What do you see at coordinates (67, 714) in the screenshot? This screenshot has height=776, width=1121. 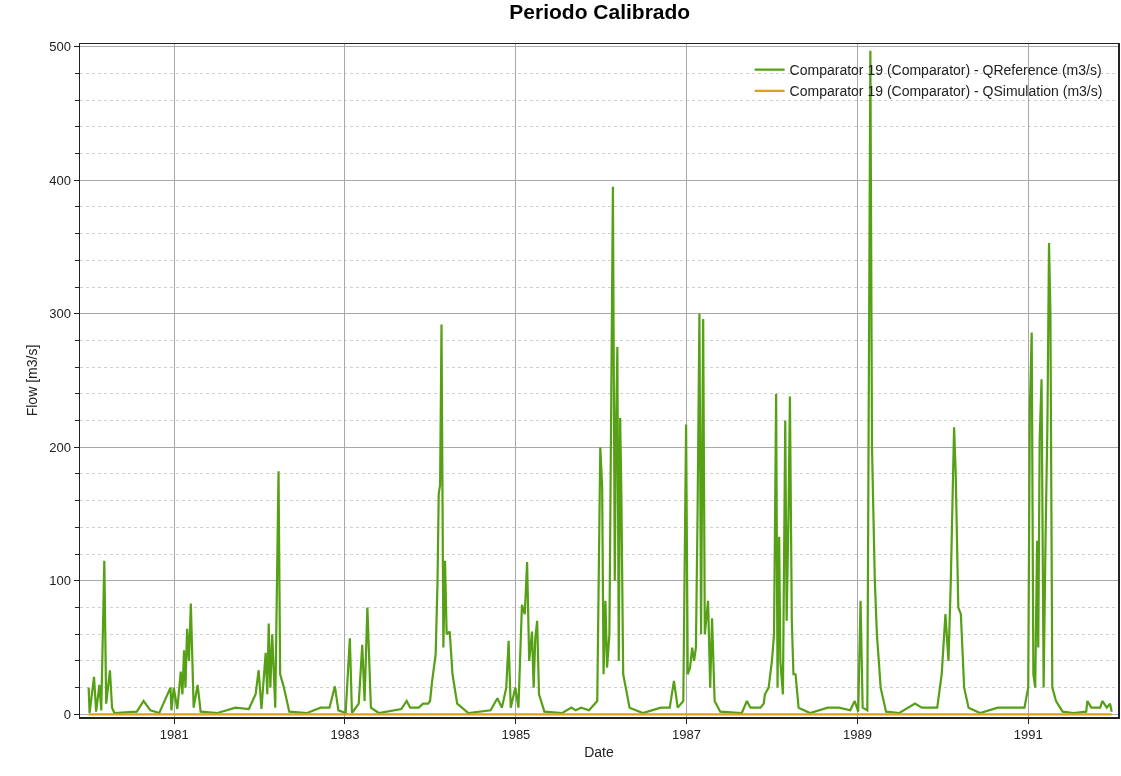 I see `y-tick-label: 0` at bounding box center [67, 714].